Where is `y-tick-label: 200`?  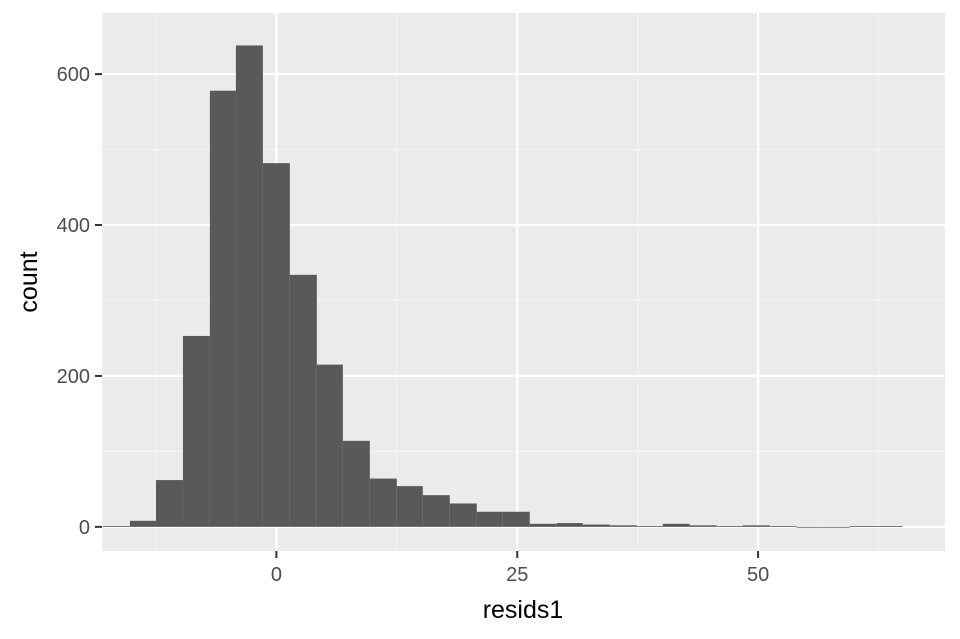 y-tick-label: 200 is located at coordinates (73, 377).